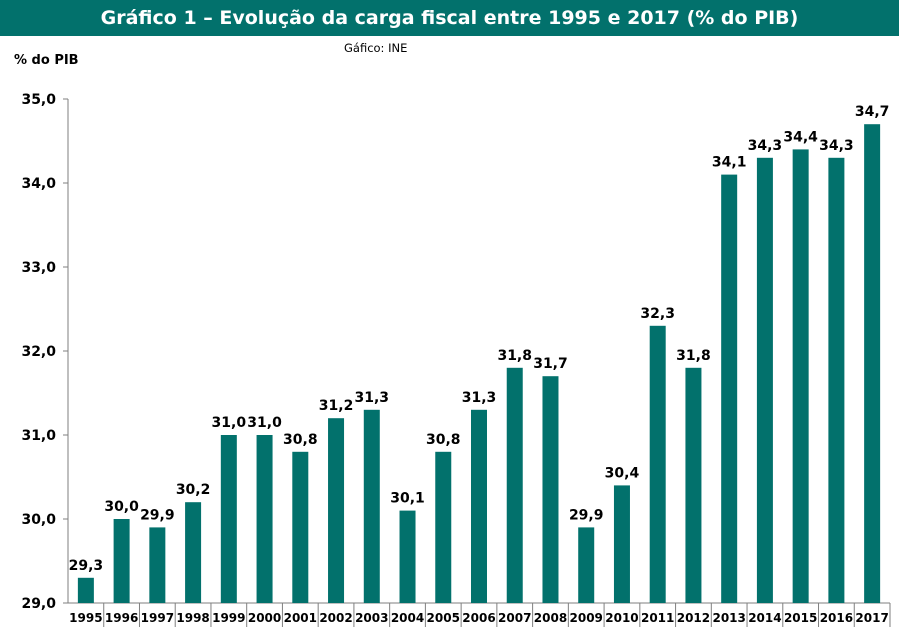  What do you see at coordinates (38, 268) in the screenshot?
I see `y-tick-label: 33,0` at bounding box center [38, 268].